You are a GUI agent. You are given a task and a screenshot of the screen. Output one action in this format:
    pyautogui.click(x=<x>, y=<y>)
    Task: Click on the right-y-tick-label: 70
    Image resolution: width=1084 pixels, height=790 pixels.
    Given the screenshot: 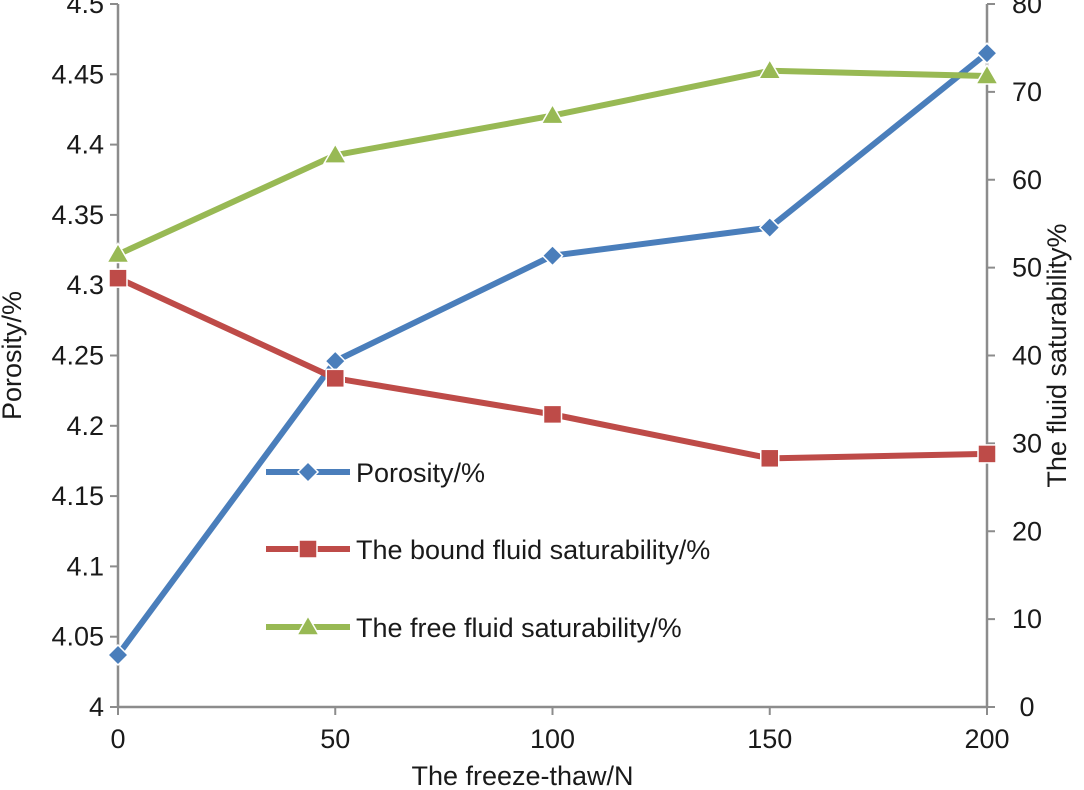 What is the action you would take?
    pyautogui.click(x=1027, y=92)
    